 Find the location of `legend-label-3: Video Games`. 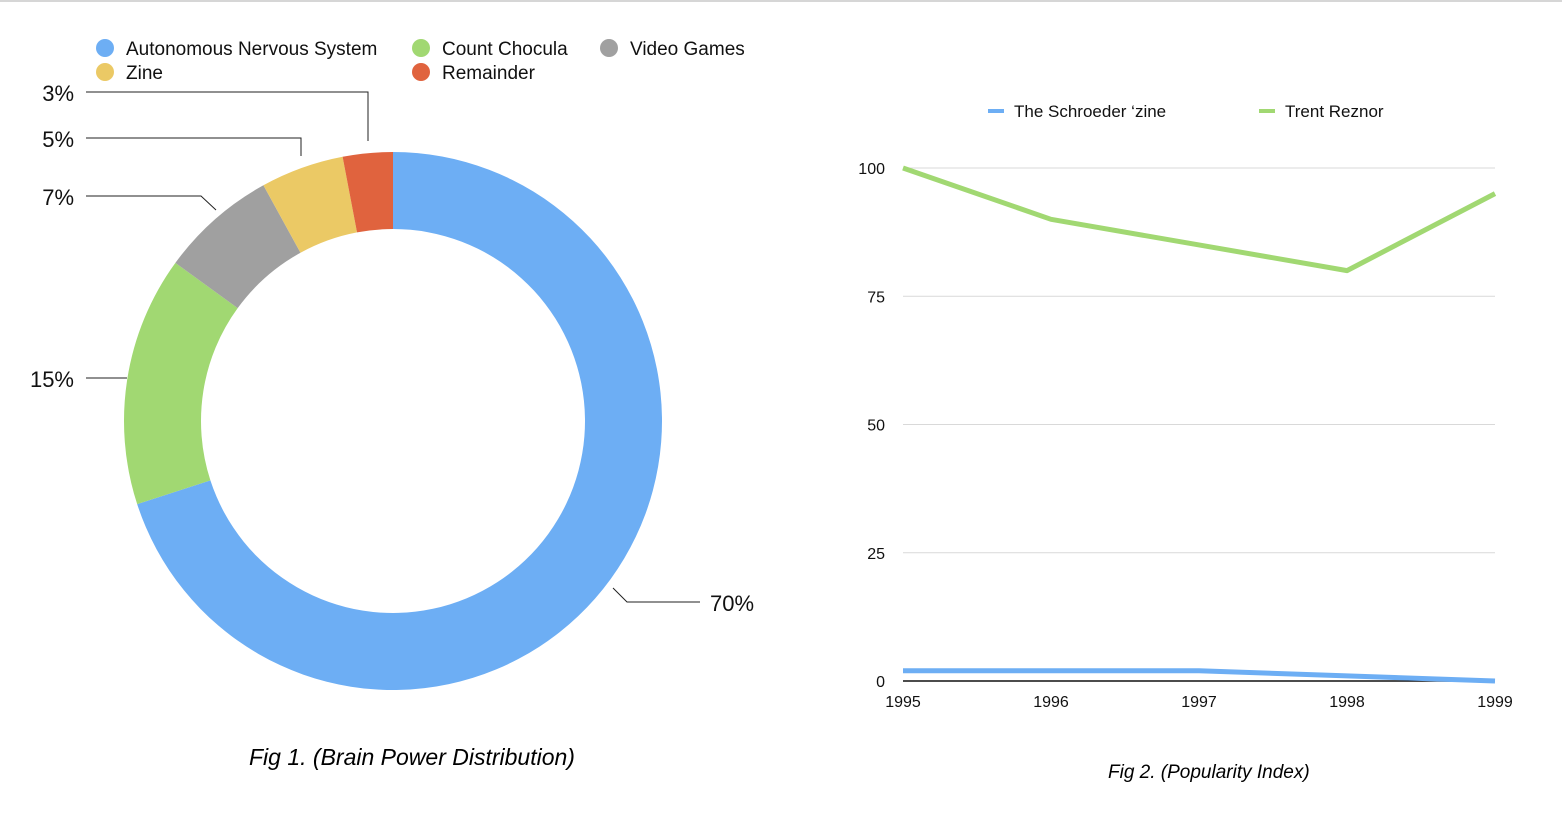

legend-label-3: Video Games is located at coordinates (687, 49).